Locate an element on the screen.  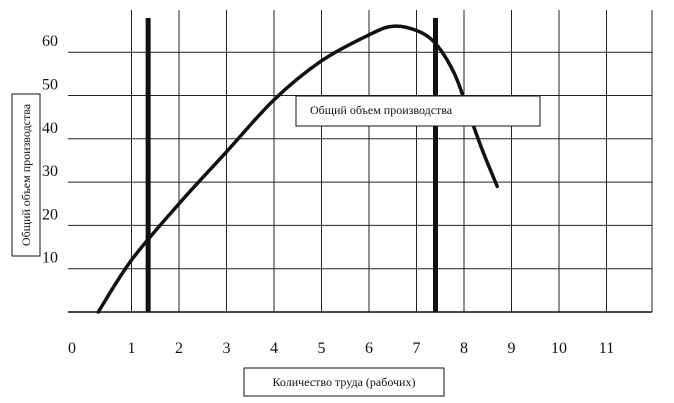
x-tick-label: 11 is located at coordinates (606, 348).